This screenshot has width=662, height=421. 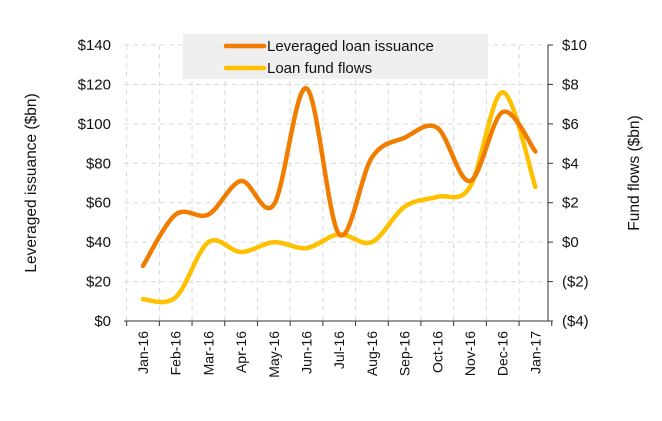 I want to click on left-tick-label: $80, so click(x=98, y=163).